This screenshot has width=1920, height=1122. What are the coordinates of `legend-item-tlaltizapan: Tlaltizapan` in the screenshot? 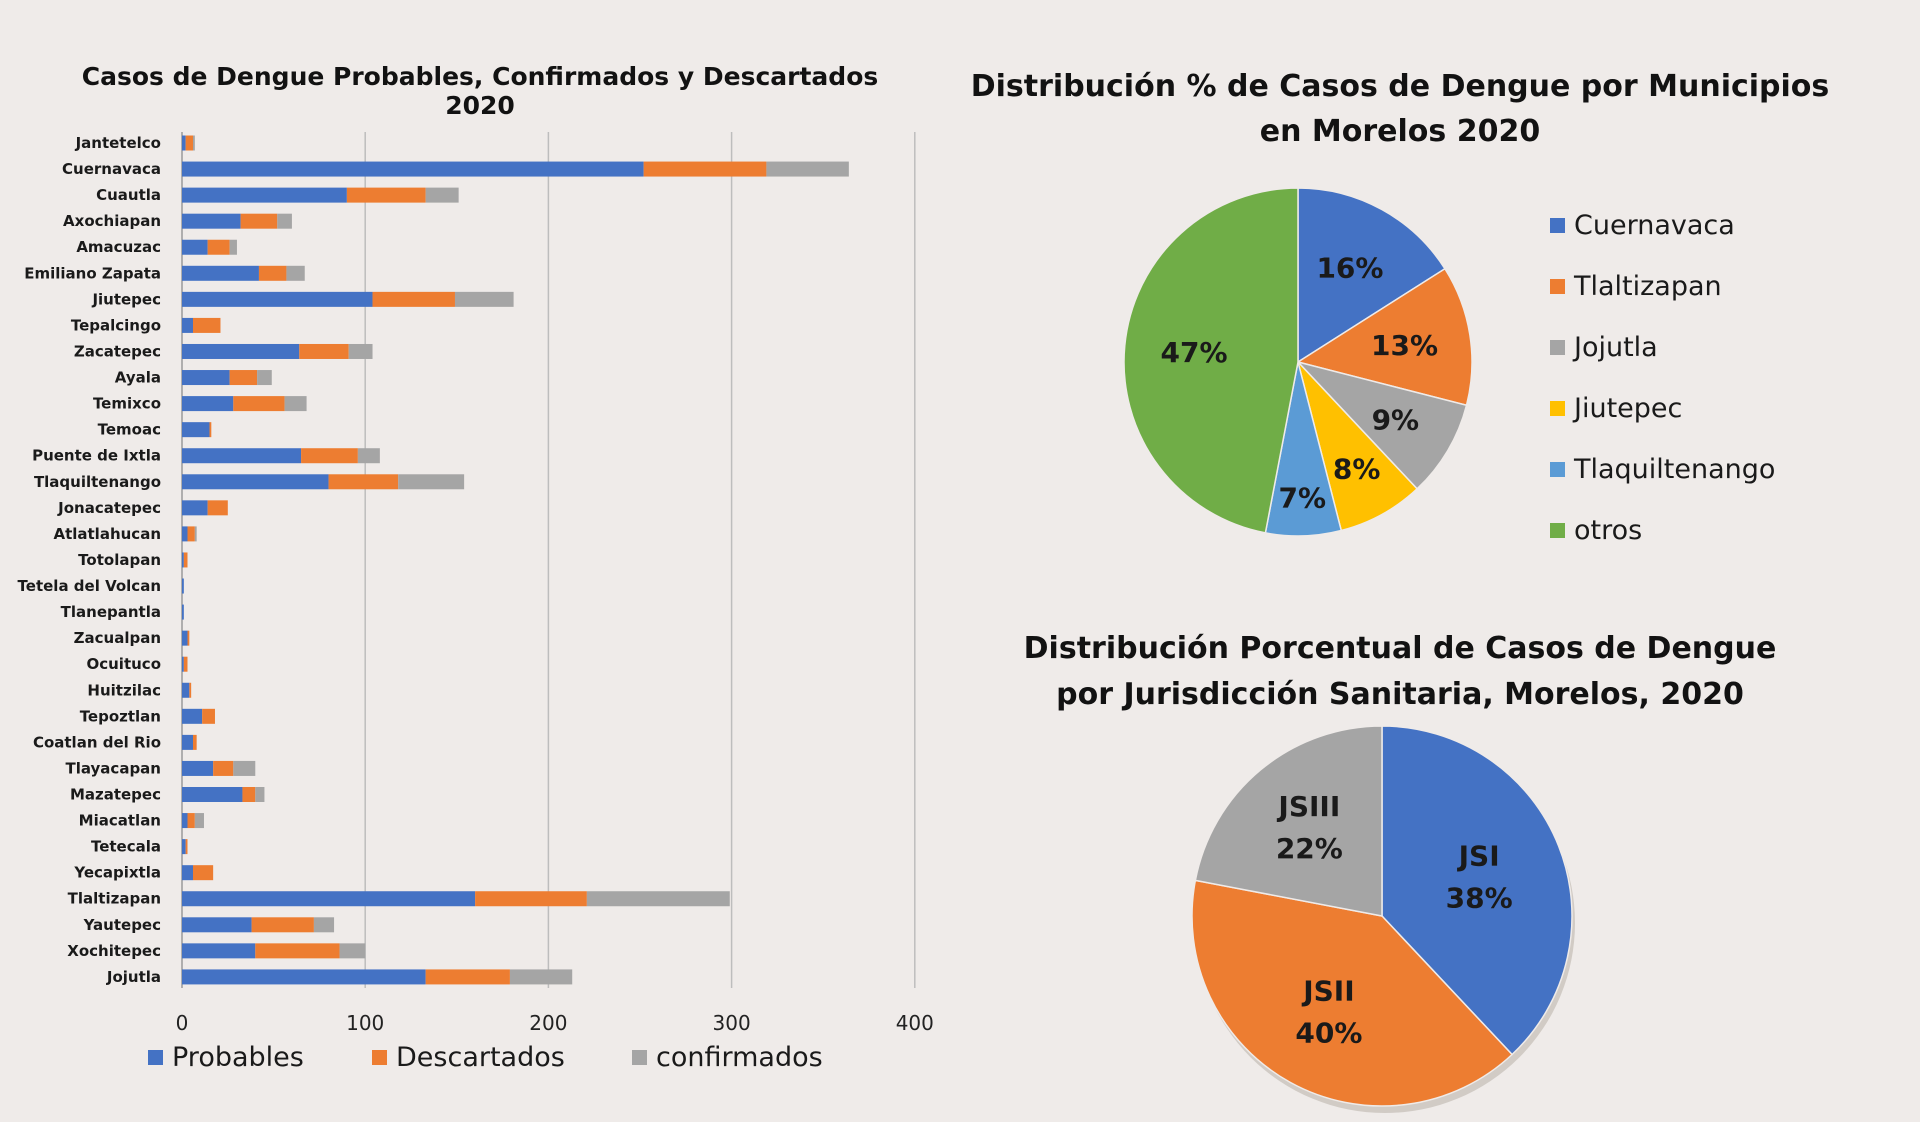 It's located at (1636, 286).